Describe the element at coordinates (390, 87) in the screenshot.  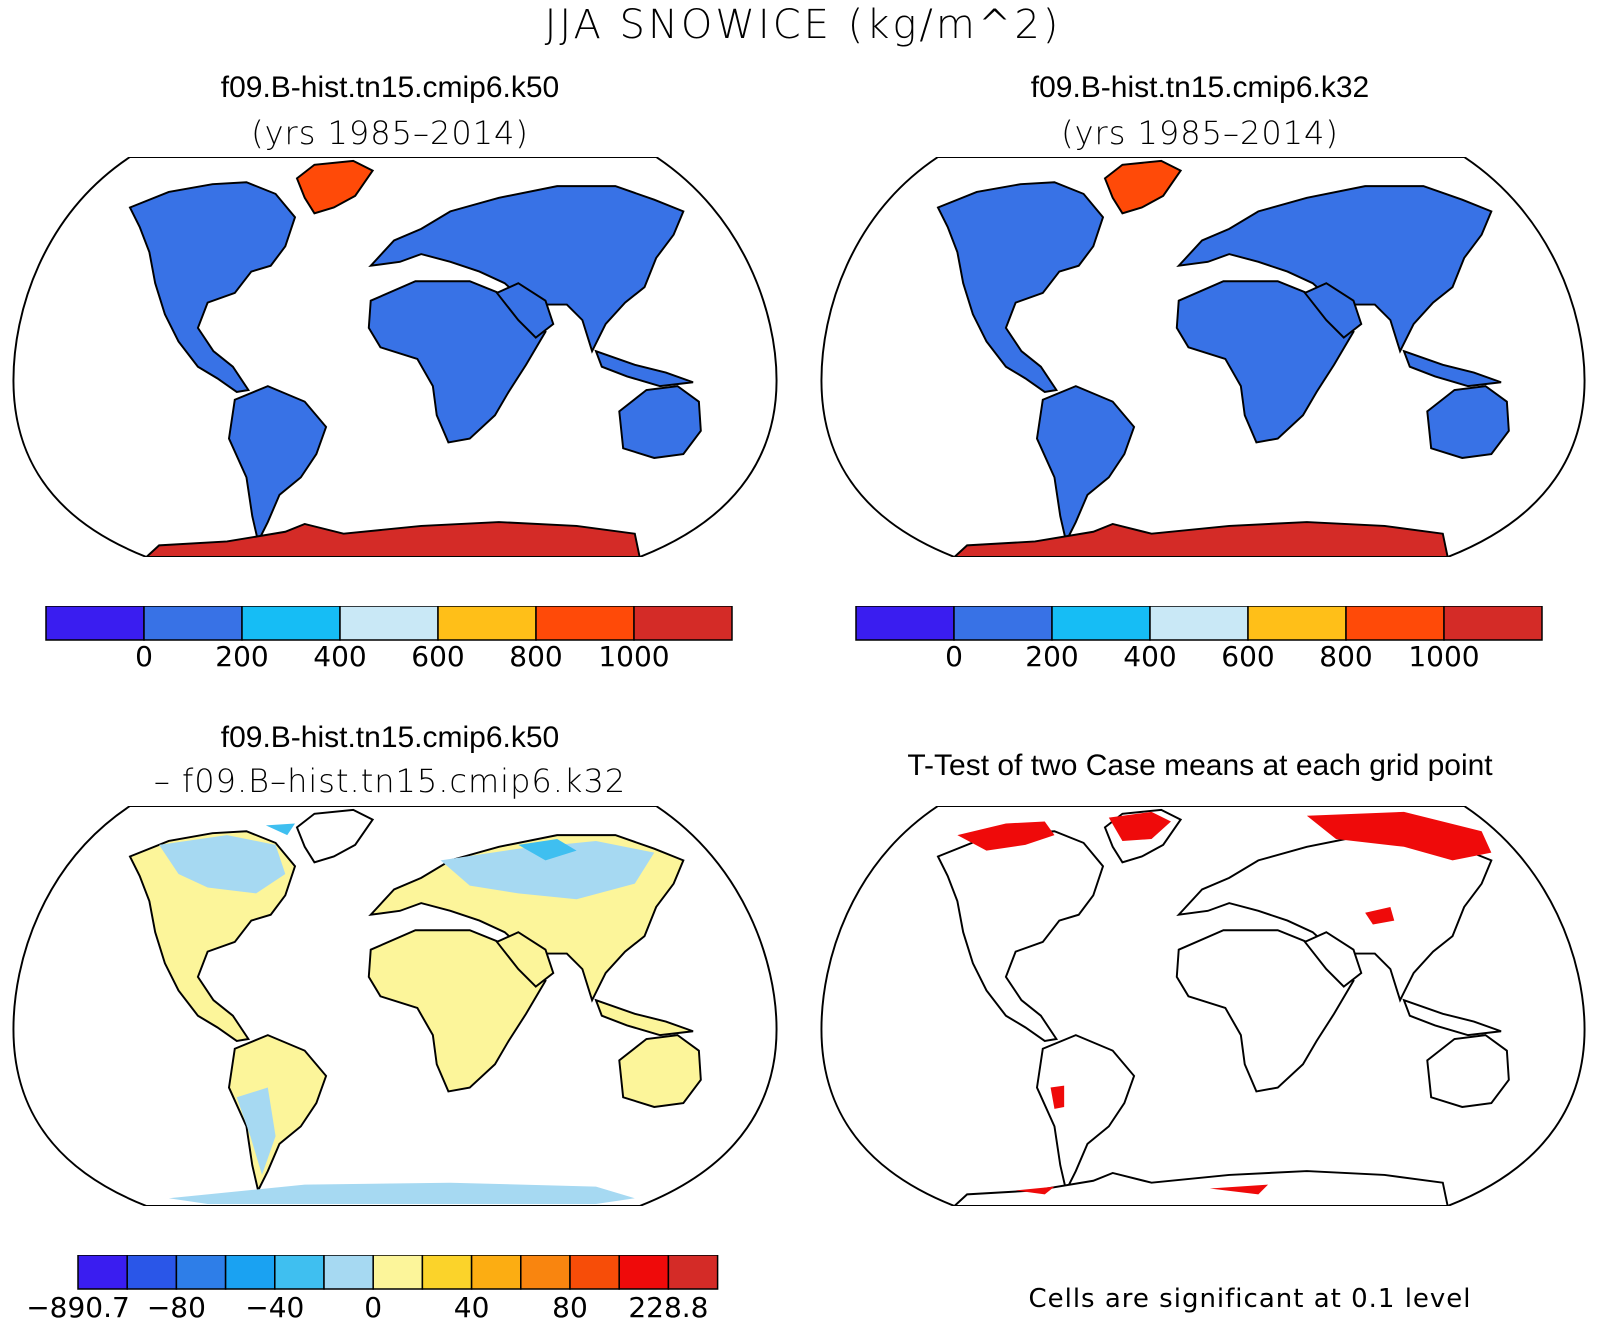
I see `panel1-title: f09.B-hist.tn15.cmip6.k50` at that location.